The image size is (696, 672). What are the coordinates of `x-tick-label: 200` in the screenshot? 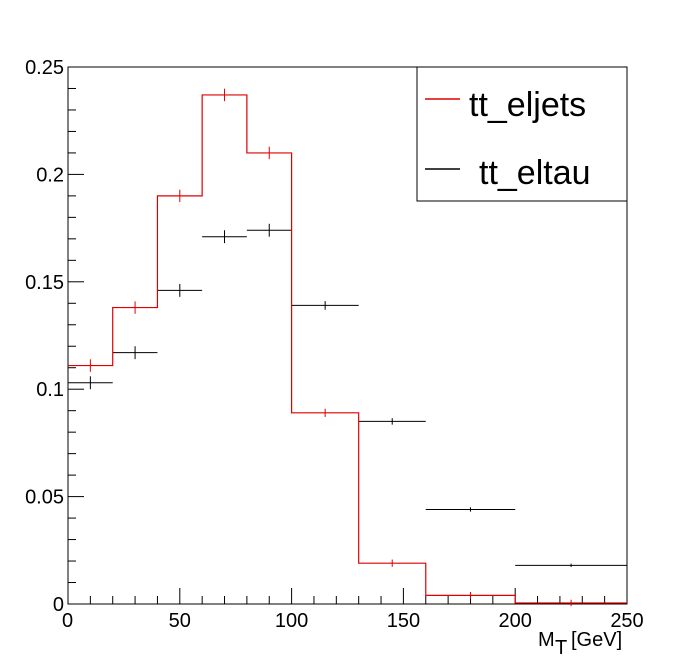 It's located at (515, 621).